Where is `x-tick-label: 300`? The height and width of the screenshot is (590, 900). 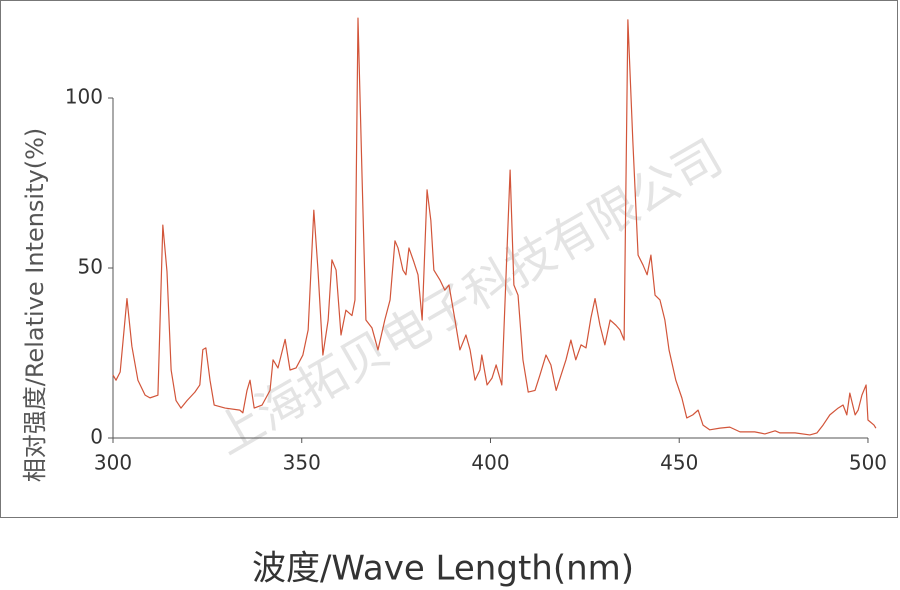
x-tick-label: 300 is located at coordinates (113, 463).